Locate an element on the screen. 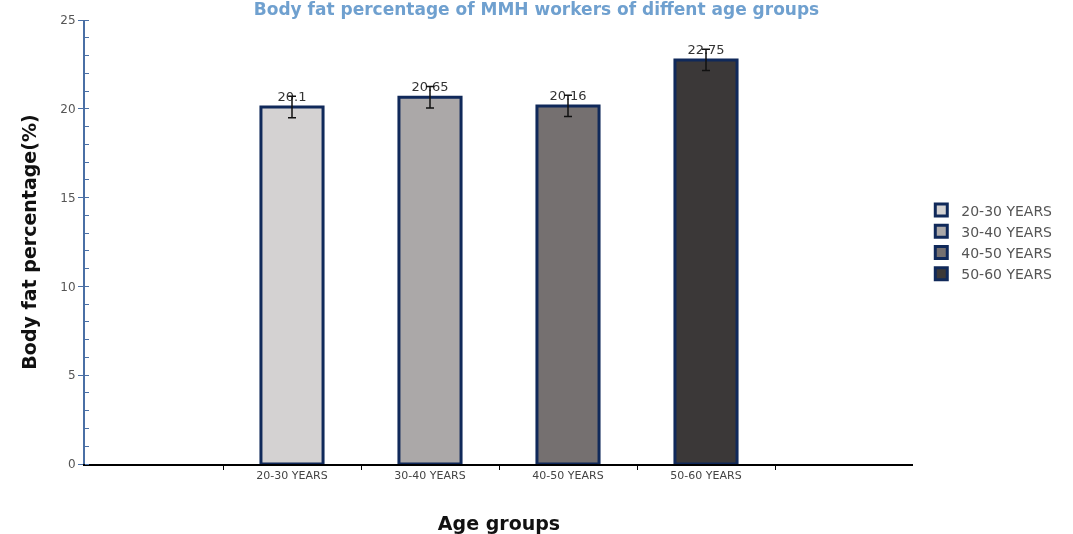 This screenshot has height=534, width=1073. legend-label: 50-60 YEARS is located at coordinates (1007, 274).